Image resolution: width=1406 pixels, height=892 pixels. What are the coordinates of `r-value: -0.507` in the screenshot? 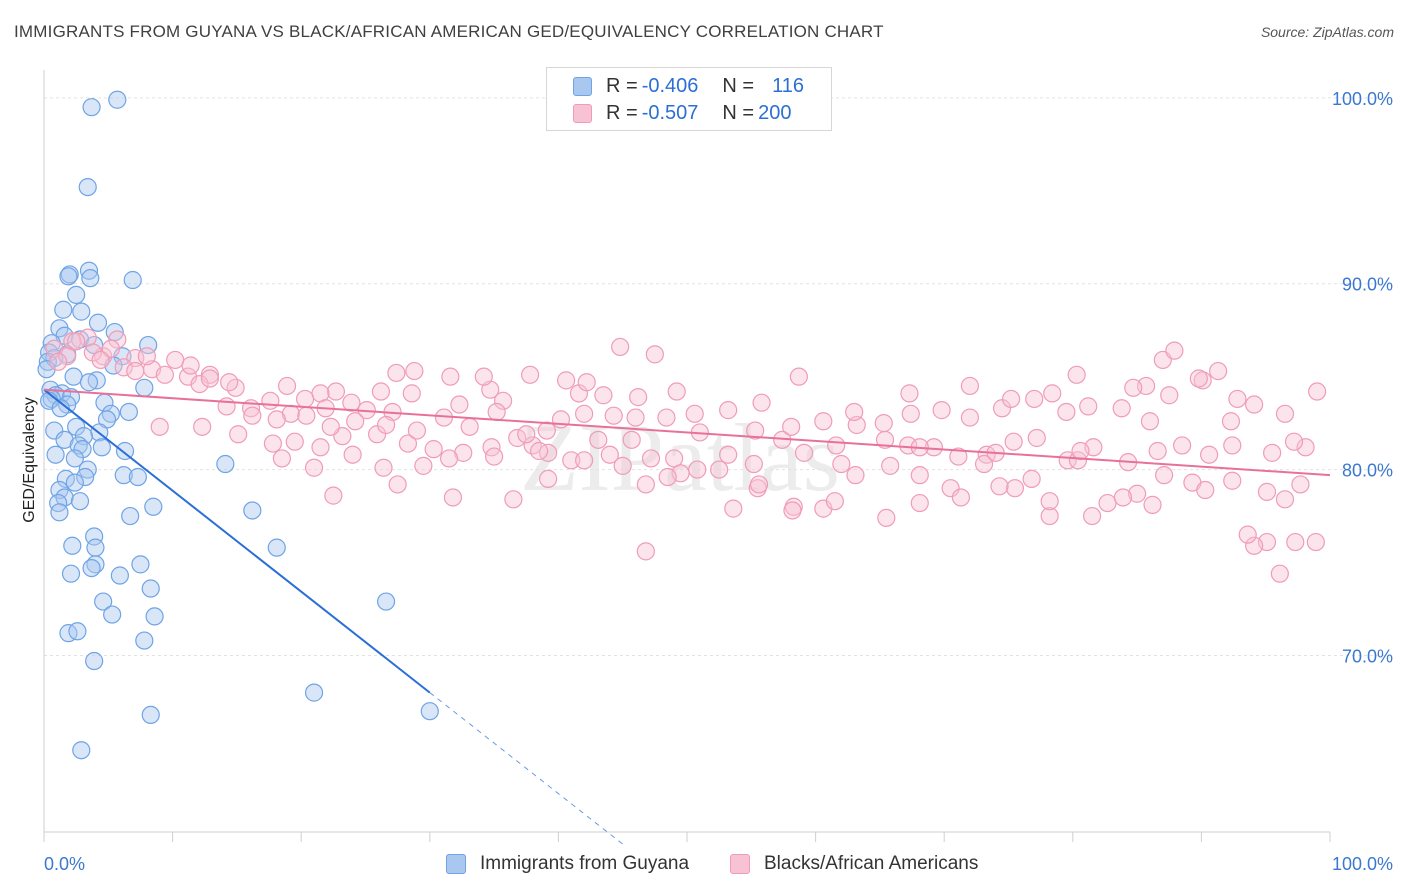 It's located at (670, 112).